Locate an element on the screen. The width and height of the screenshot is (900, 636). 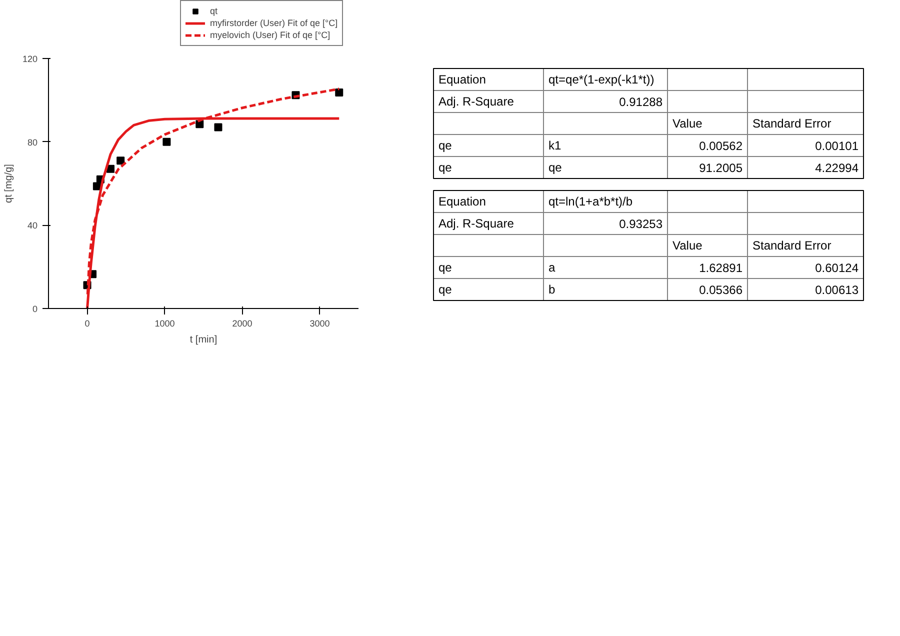
y-tick-label: 0 is located at coordinates (35, 309).